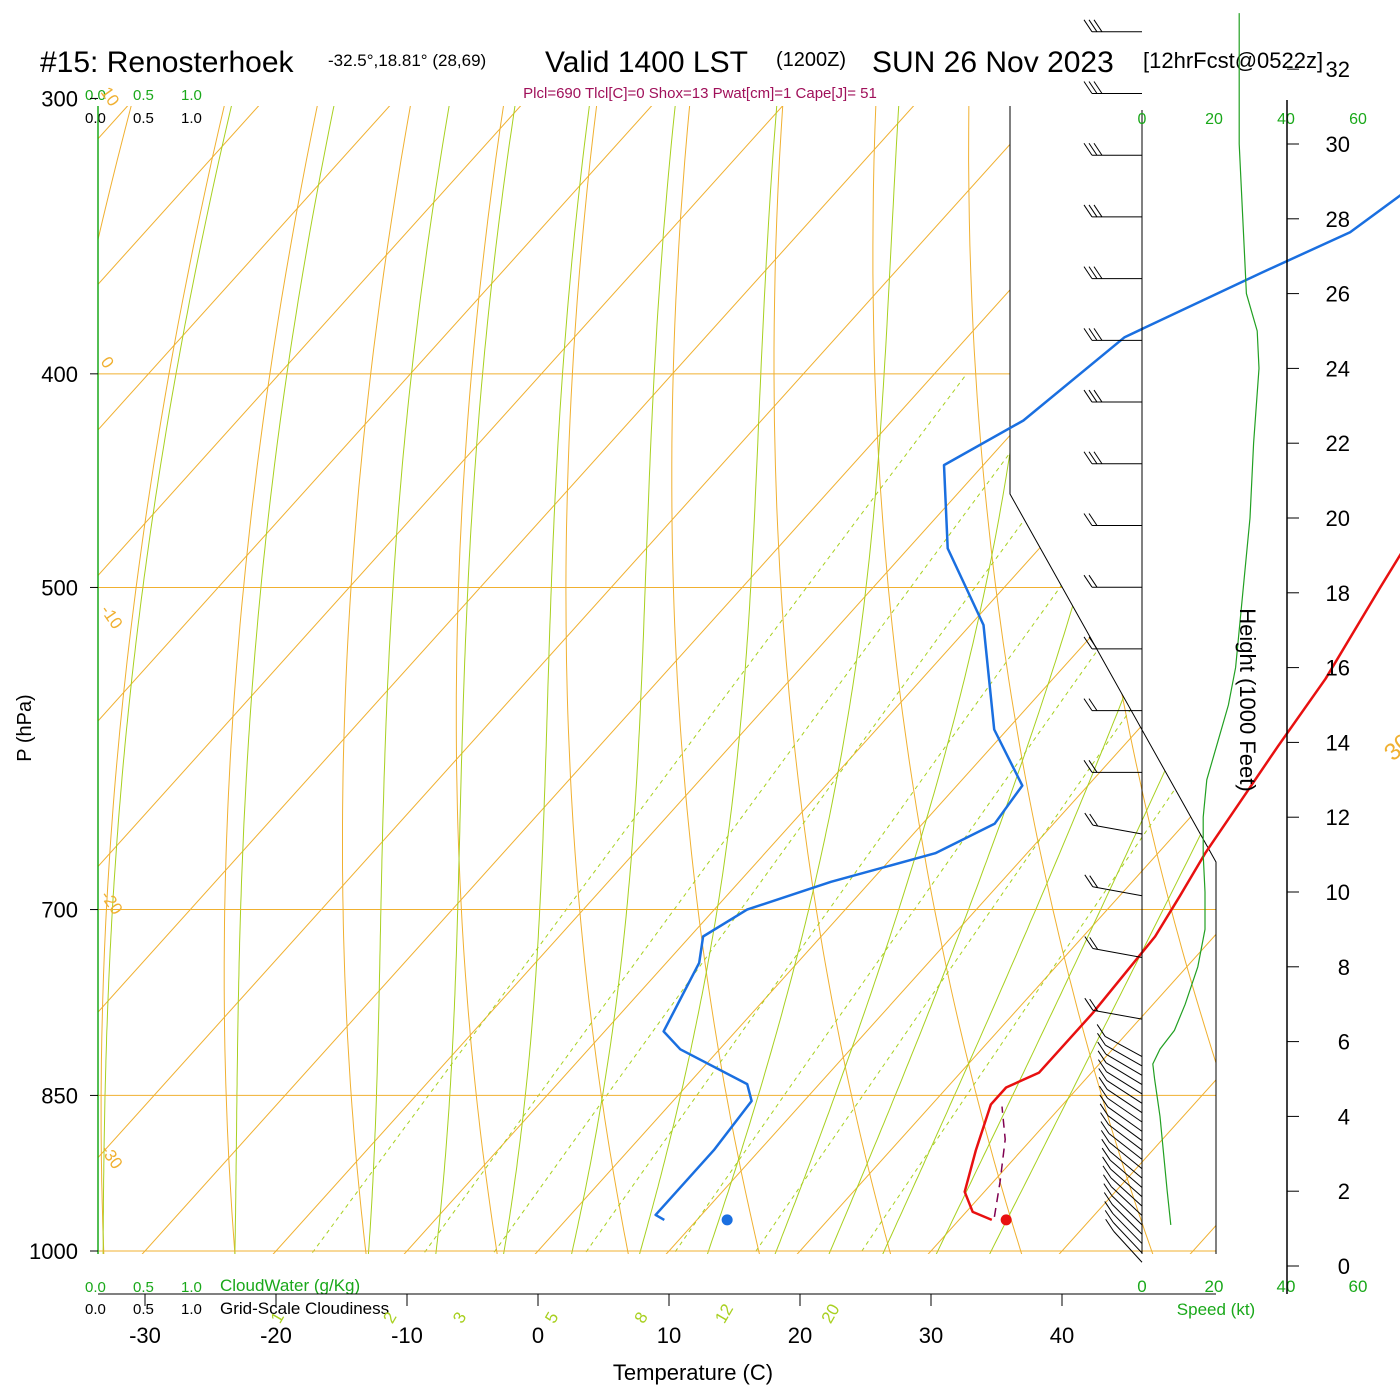 Image resolution: width=1400 pixels, height=1400 pixels. I want to click on pressure-tick-label: 1000, so click(53, 1251).